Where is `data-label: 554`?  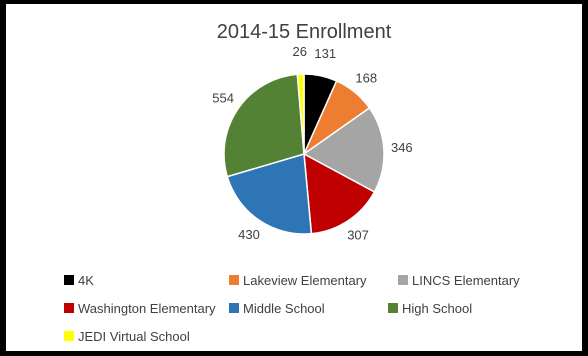 data-label: 554 is located at coordinates (223, 98).